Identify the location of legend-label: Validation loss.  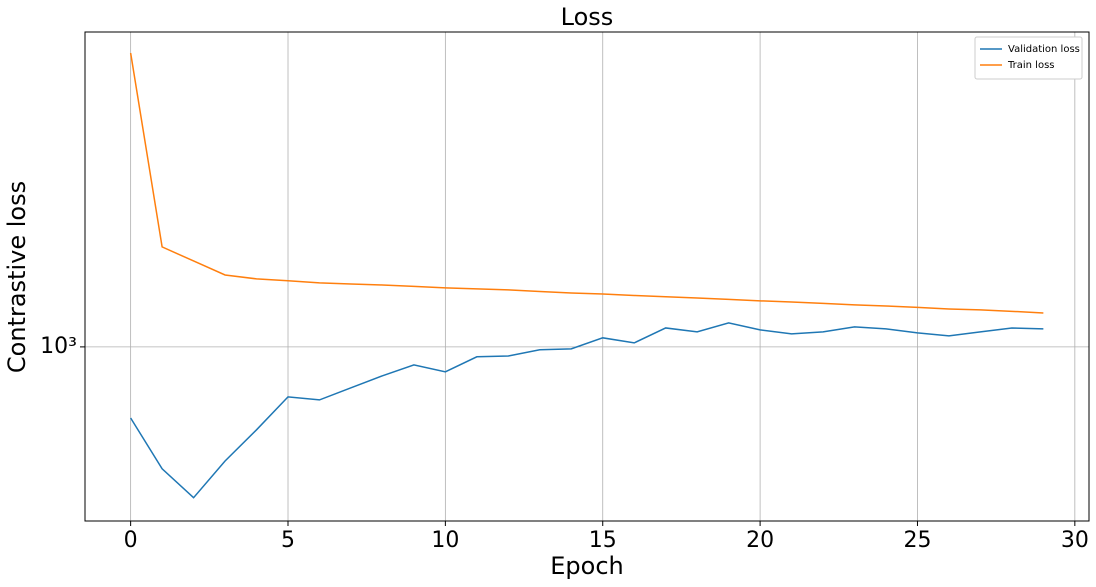
(1044, 49).